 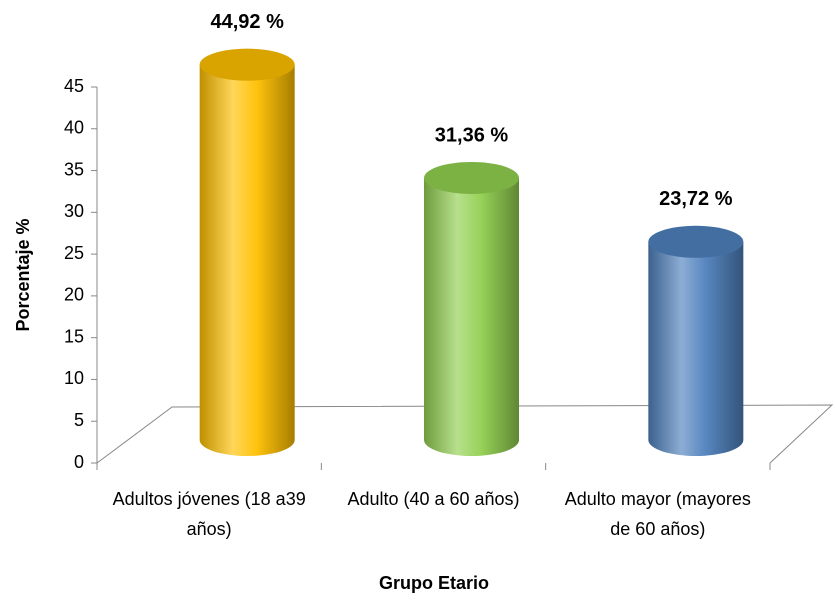 I want to click on x-tick-label: Adultos jóvenes (18 a39 años), so click(x=209, y=514).